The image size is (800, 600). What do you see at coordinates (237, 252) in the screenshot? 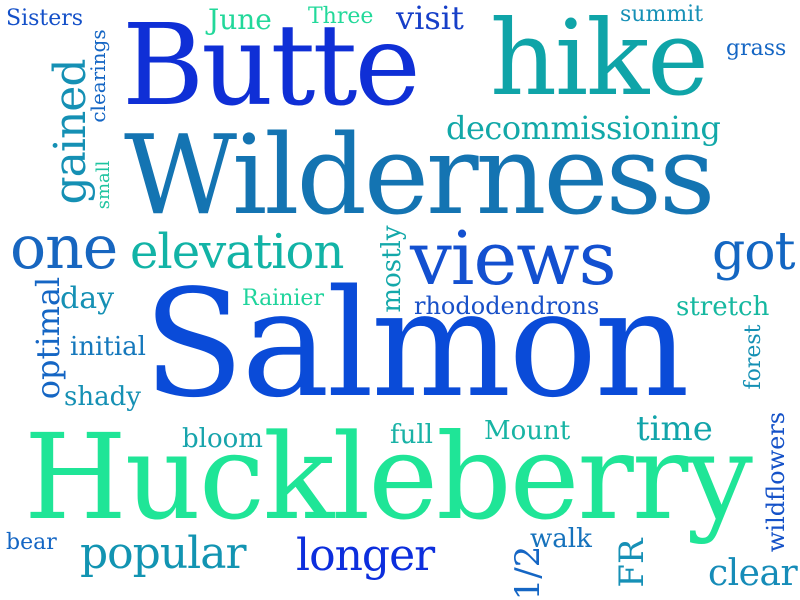
I see `word-elevation: elevation` at bounding box center [237, 252].